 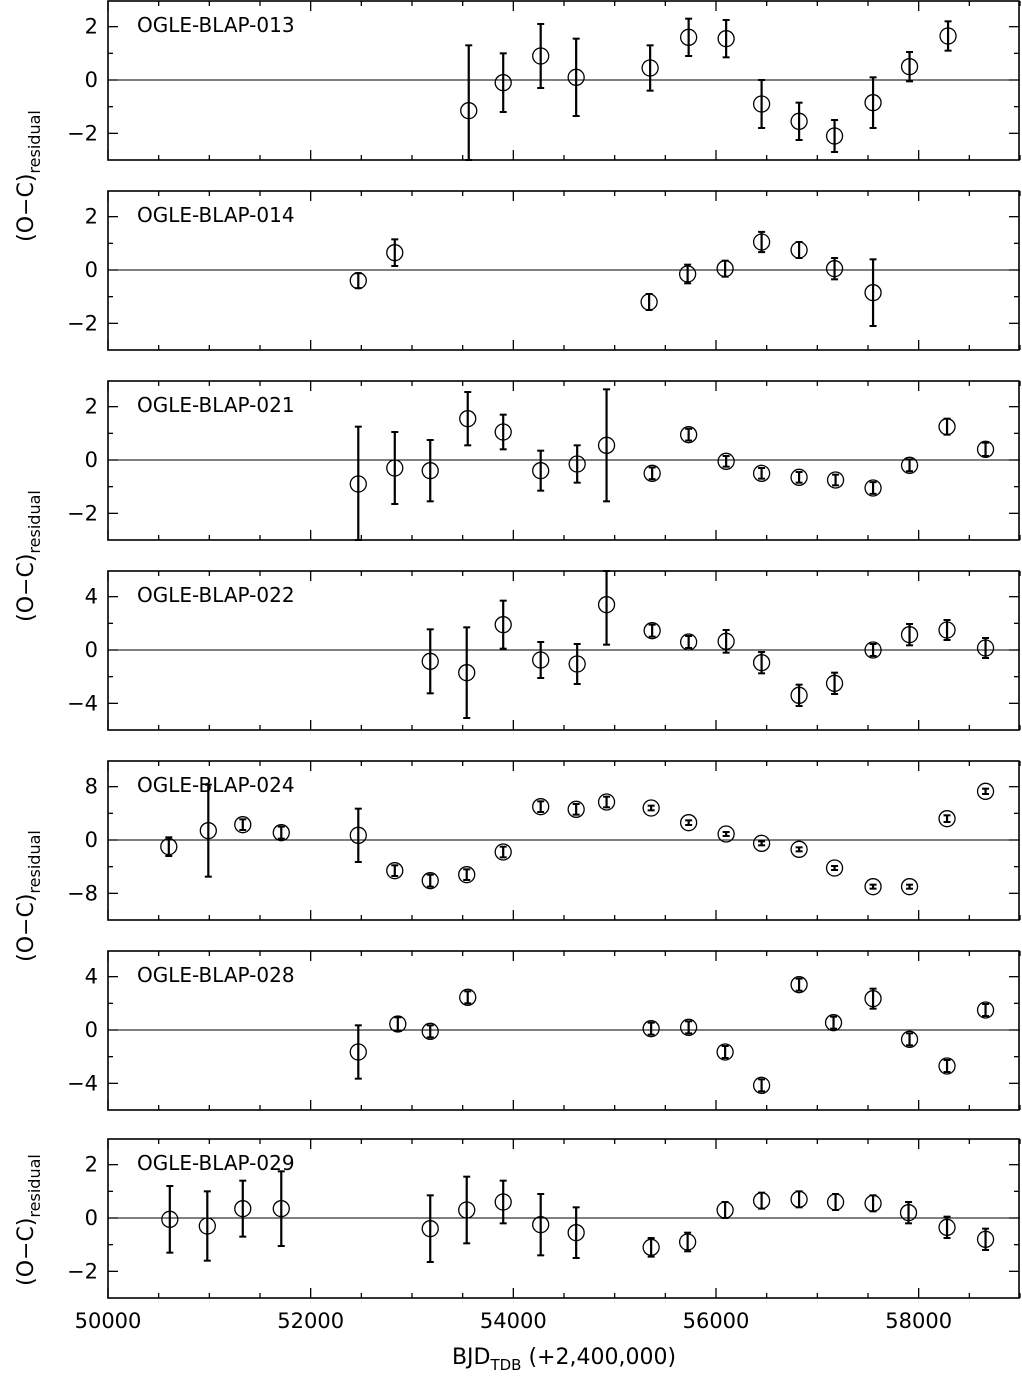 I want to click on x-tick-label: 50000, so click(x=108, y=1321).